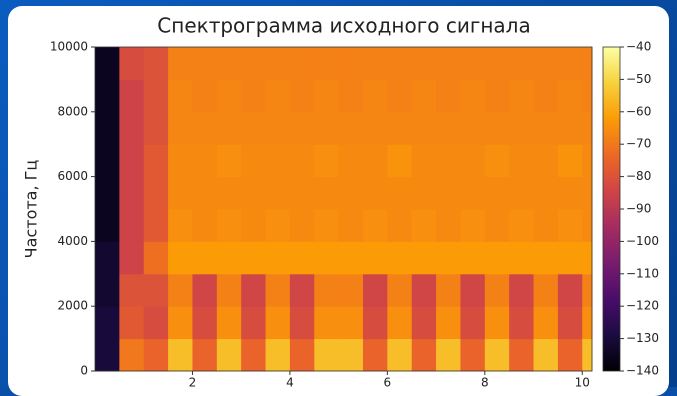  What do you see at coordinates (642, 241) in the screenshot?
I see `colorbar-tick-label: −100` at bounding box center [642, 241].